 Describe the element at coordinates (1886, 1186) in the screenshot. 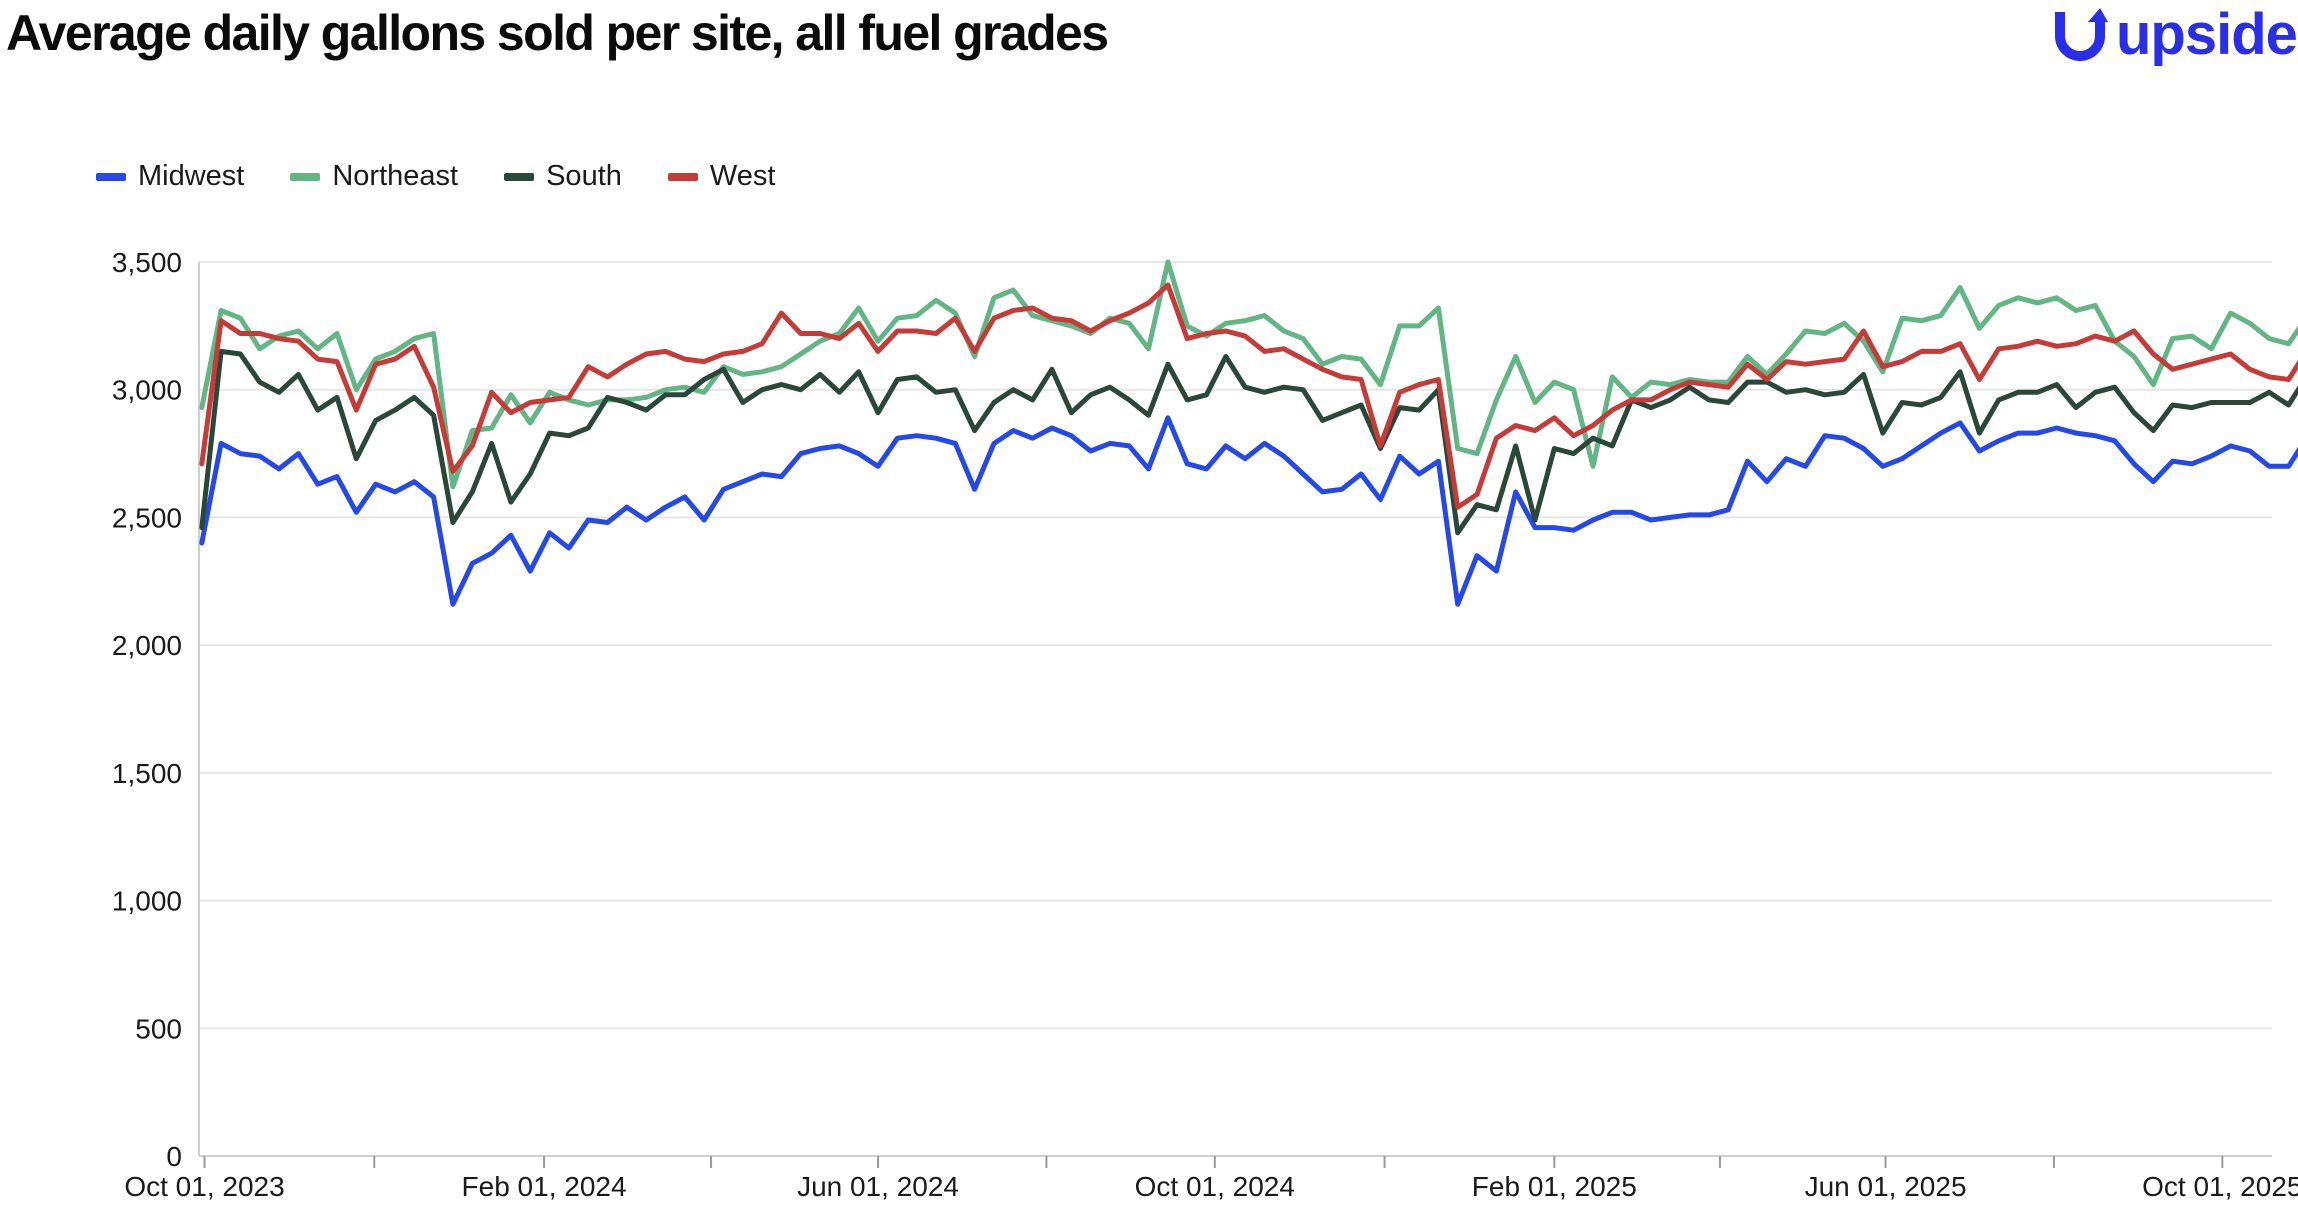

I see `x-tick-label: Jun 01, 2025` at that location.